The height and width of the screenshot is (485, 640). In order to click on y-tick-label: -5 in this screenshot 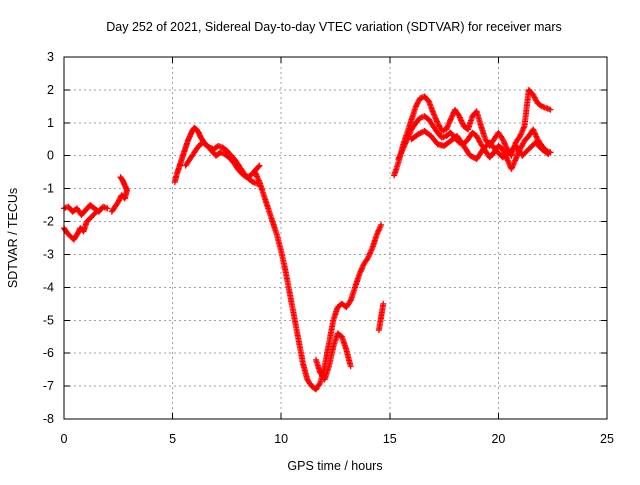, I will do `click(48, 320)`.